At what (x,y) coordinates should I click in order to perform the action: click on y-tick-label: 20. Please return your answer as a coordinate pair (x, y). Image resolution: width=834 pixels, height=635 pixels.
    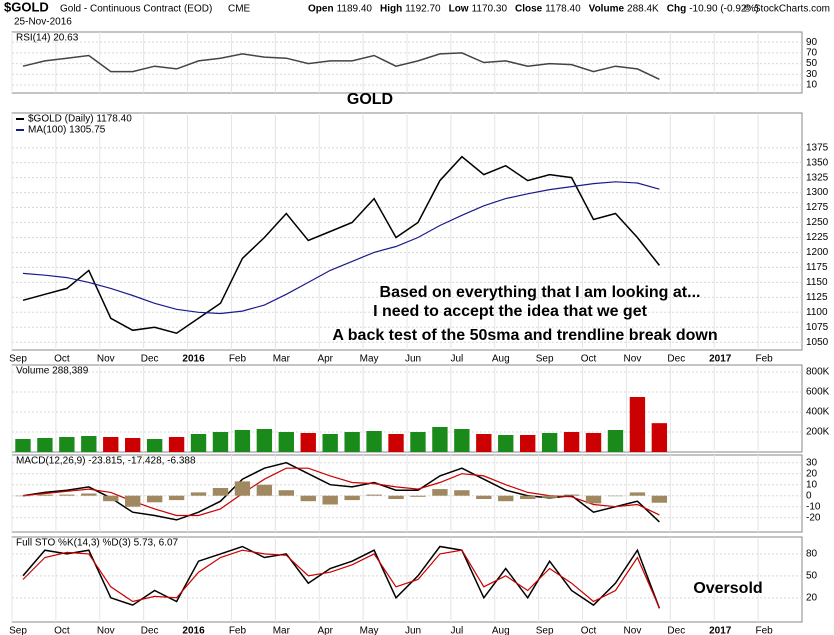
    Looking at the image, I should click on (812, 597).